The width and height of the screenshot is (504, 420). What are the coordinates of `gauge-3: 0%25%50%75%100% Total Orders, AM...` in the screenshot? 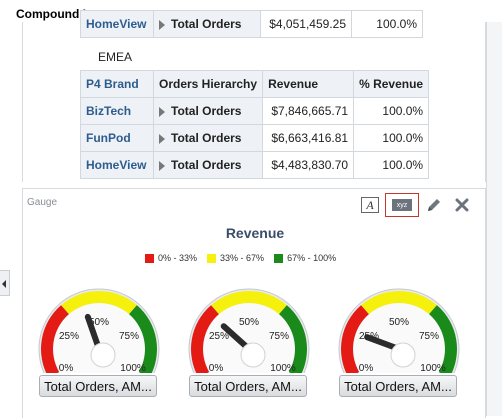 It's located at (402, 341).